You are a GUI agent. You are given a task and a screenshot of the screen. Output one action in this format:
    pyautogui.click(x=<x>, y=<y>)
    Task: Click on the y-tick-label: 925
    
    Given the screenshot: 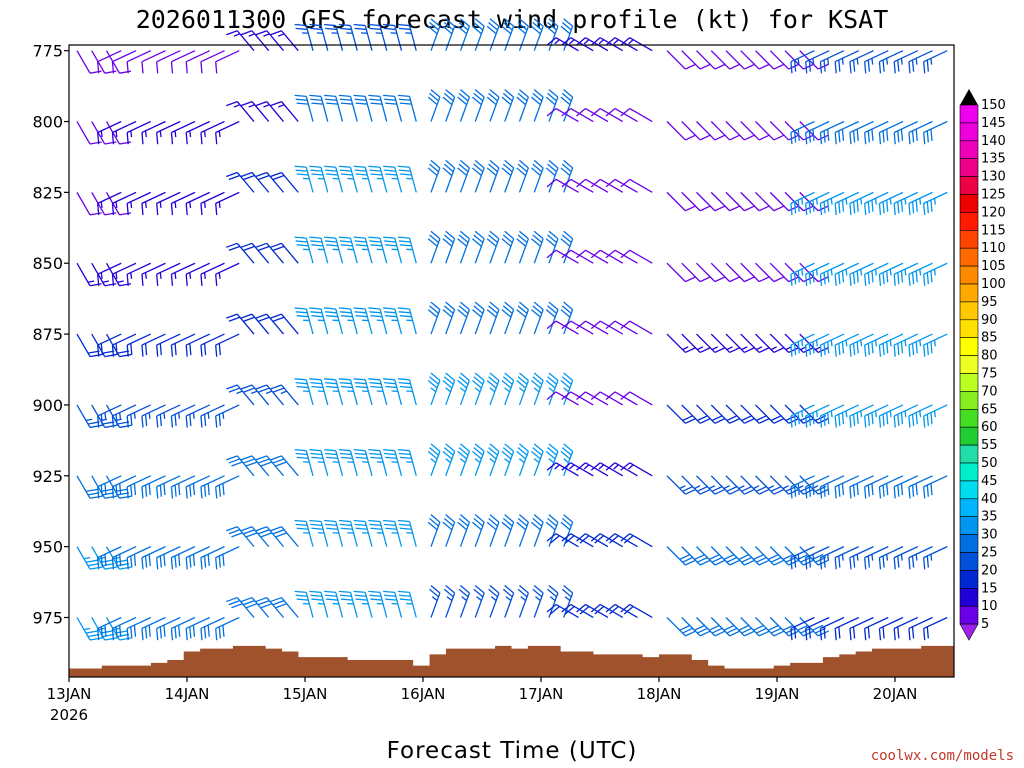 What is the action you would take?
    pyautogui.click(x=47, y=476)
    